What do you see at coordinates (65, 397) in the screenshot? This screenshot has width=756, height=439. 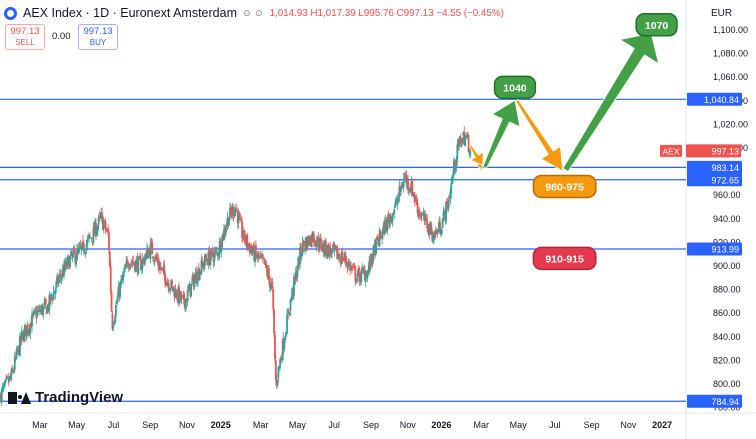 I see `tradingview-logo: TradingView` at bounding box center [65, 397].